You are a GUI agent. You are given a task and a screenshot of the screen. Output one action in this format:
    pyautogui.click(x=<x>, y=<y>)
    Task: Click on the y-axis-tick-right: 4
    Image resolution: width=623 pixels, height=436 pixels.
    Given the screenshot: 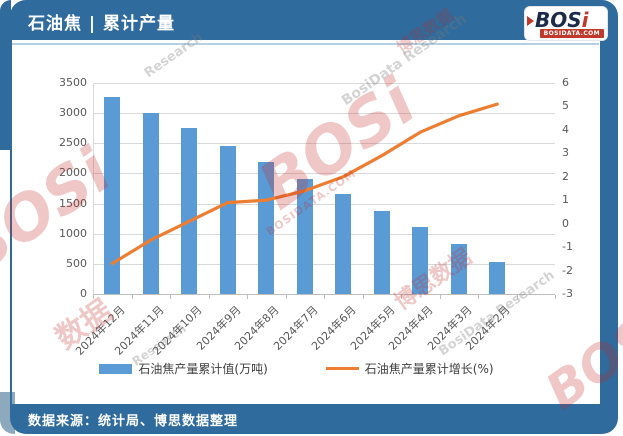 What is the action you would take?
    pyautogui.click(x=565, y=129)
    